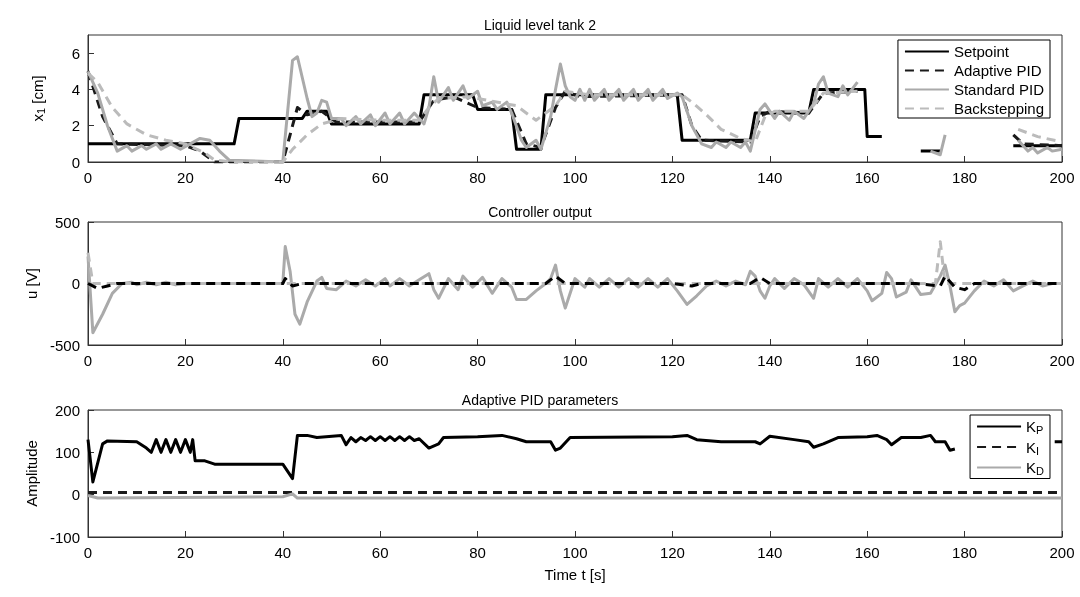  I want to click on y-tick-label: 200, so click(67, 410).